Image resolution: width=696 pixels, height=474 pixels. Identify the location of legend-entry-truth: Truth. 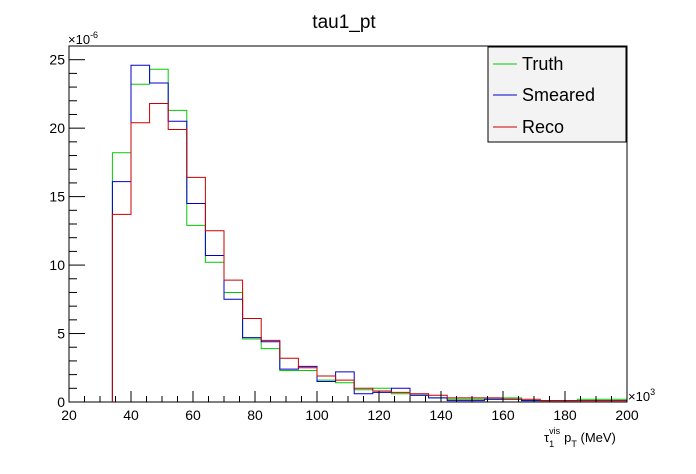
(528, 64).